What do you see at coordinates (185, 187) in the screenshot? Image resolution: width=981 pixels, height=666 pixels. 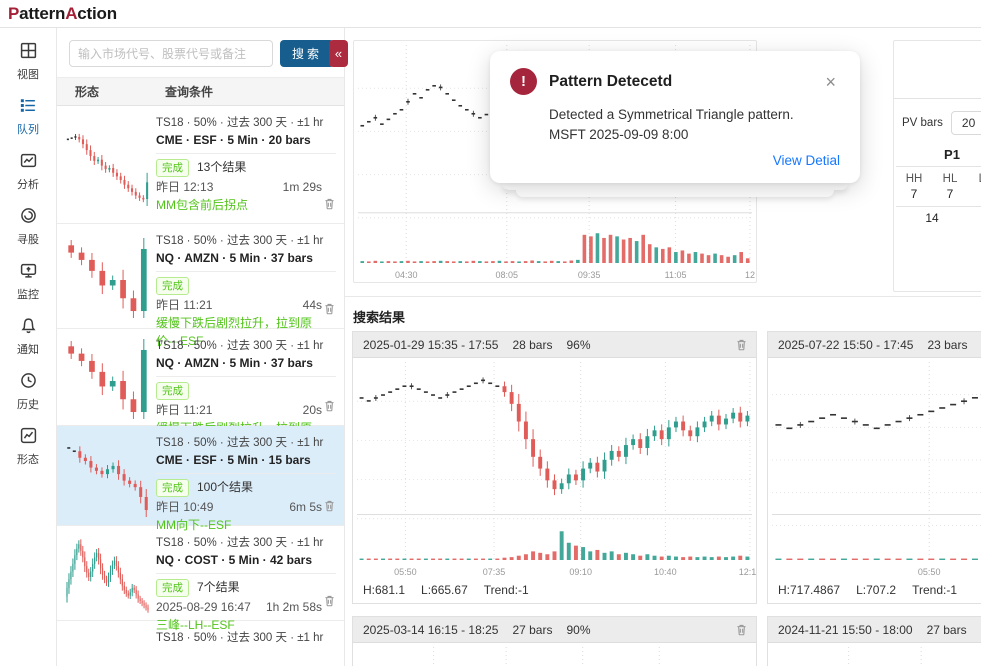 I see `run-time: 昨日 12:13` at bounding box center [185, 187].